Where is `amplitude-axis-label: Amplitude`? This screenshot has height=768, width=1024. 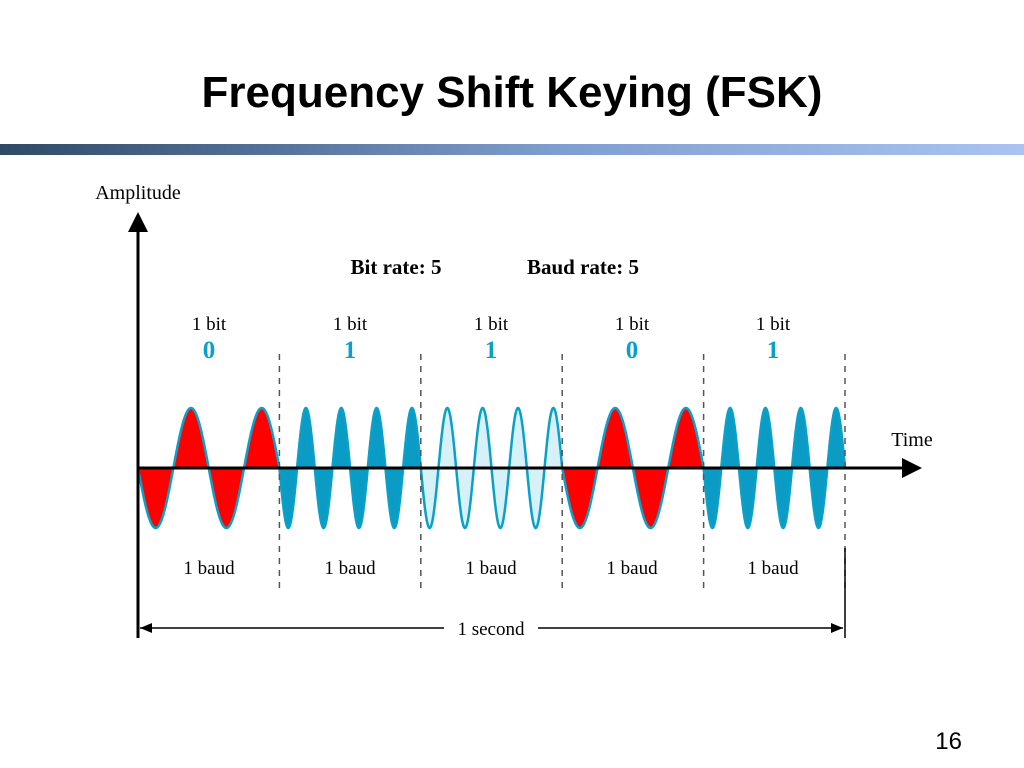 amplitude-axis-label: Amplitude is located at coordinates (138, 193).